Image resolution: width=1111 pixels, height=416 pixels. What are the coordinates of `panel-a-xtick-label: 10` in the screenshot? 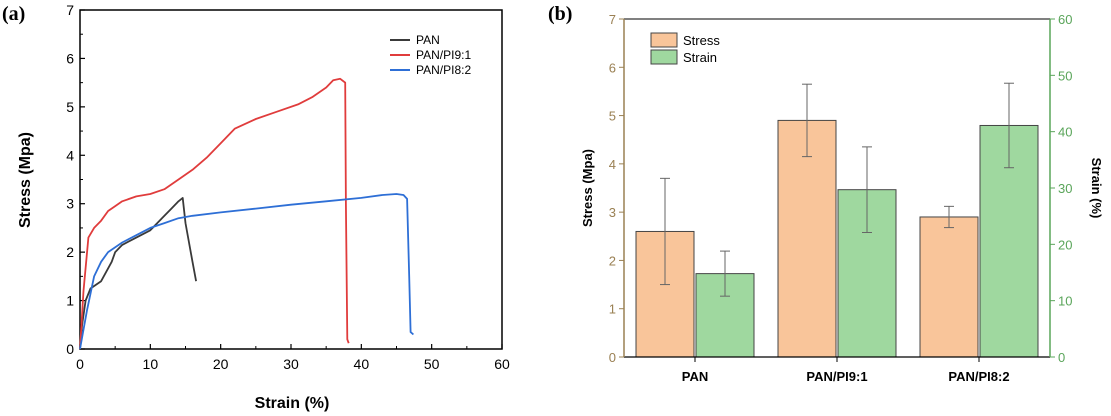 It's located at (151, 364).